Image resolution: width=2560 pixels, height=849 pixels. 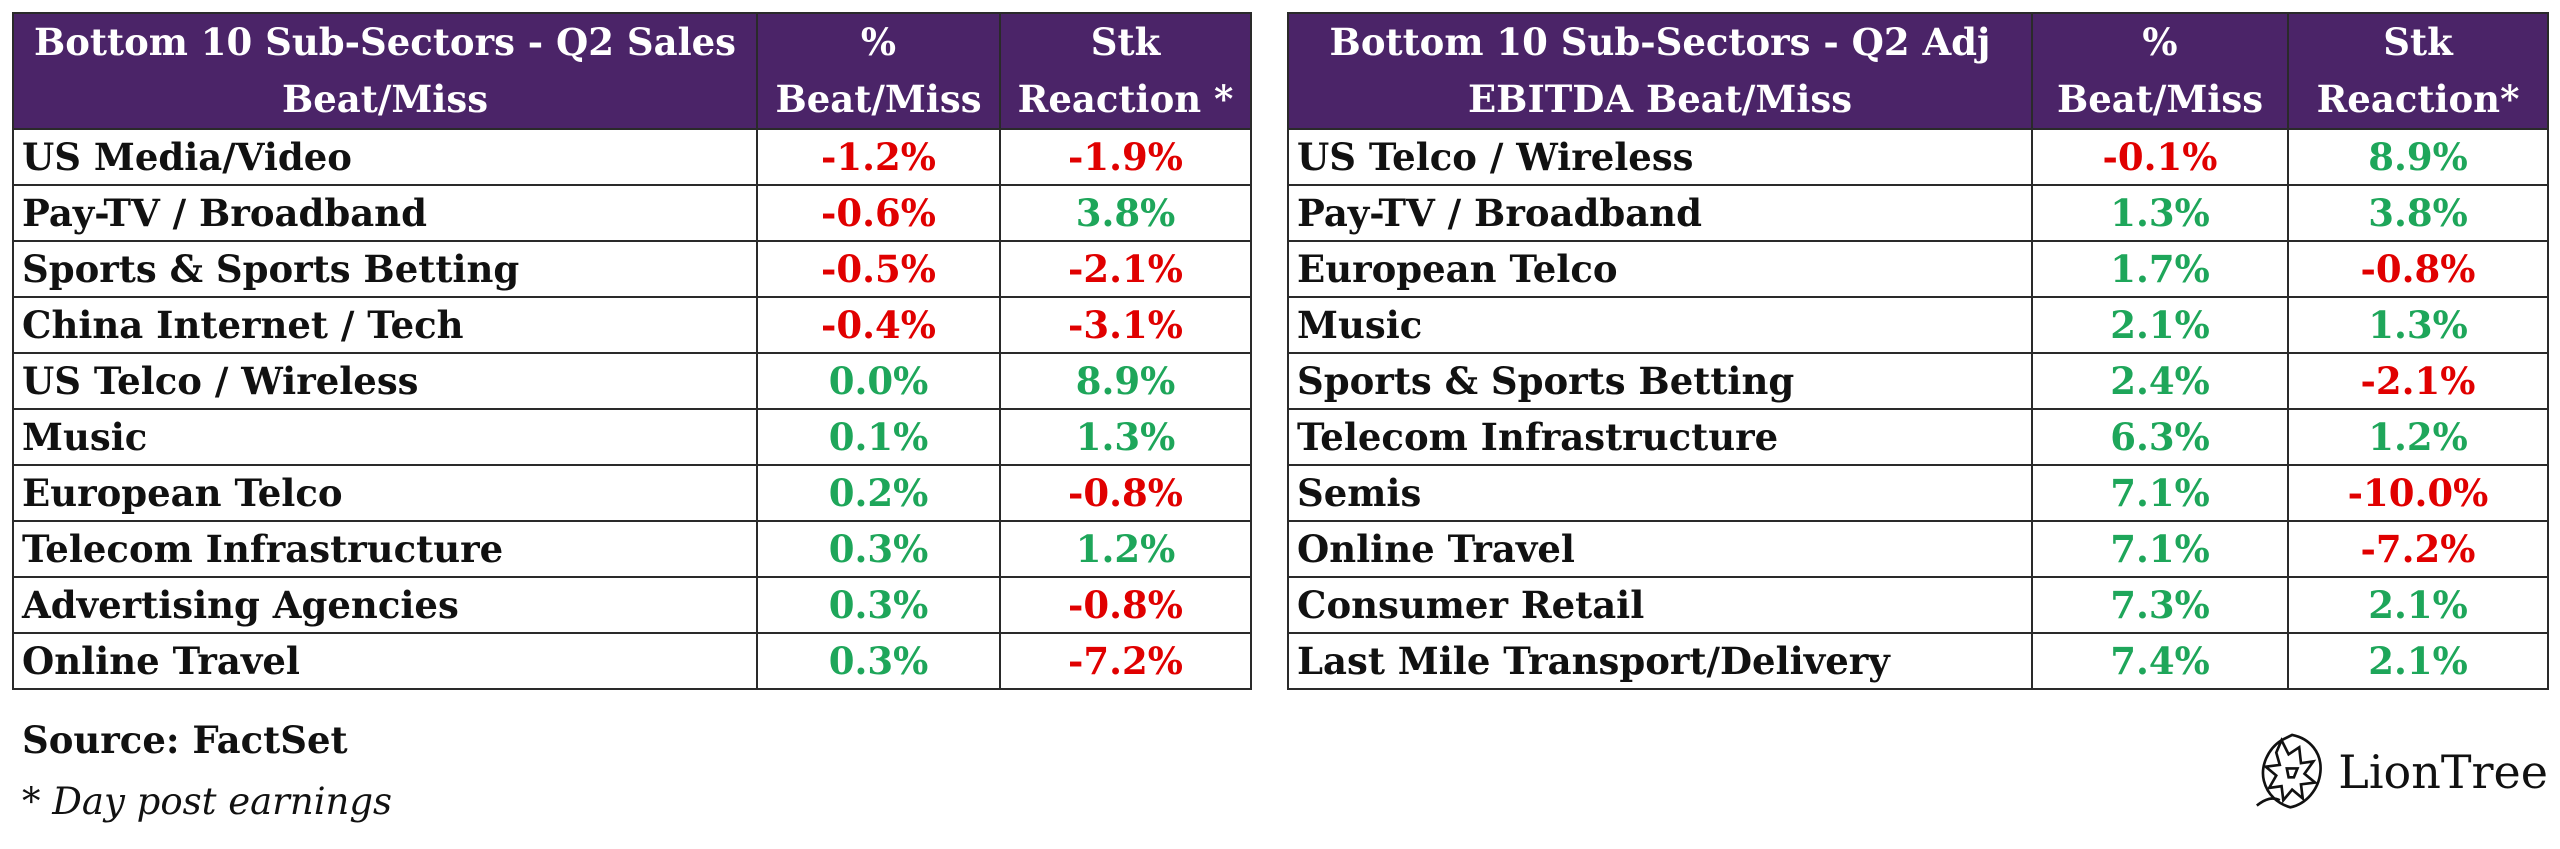 I want to click on table-row: Online Travel 7.1% -7.2%, so click(x=1918, y=549).